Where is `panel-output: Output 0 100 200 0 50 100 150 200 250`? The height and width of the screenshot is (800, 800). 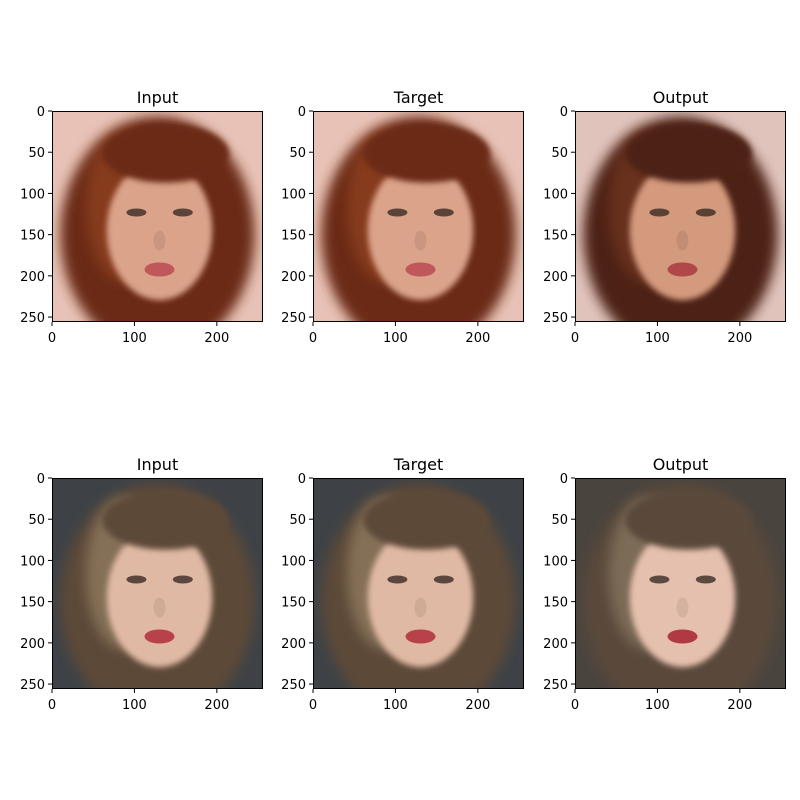
panel-output: Output 0 100 200 0 50 100 150 200 250 is located at coordinates (664, 584).